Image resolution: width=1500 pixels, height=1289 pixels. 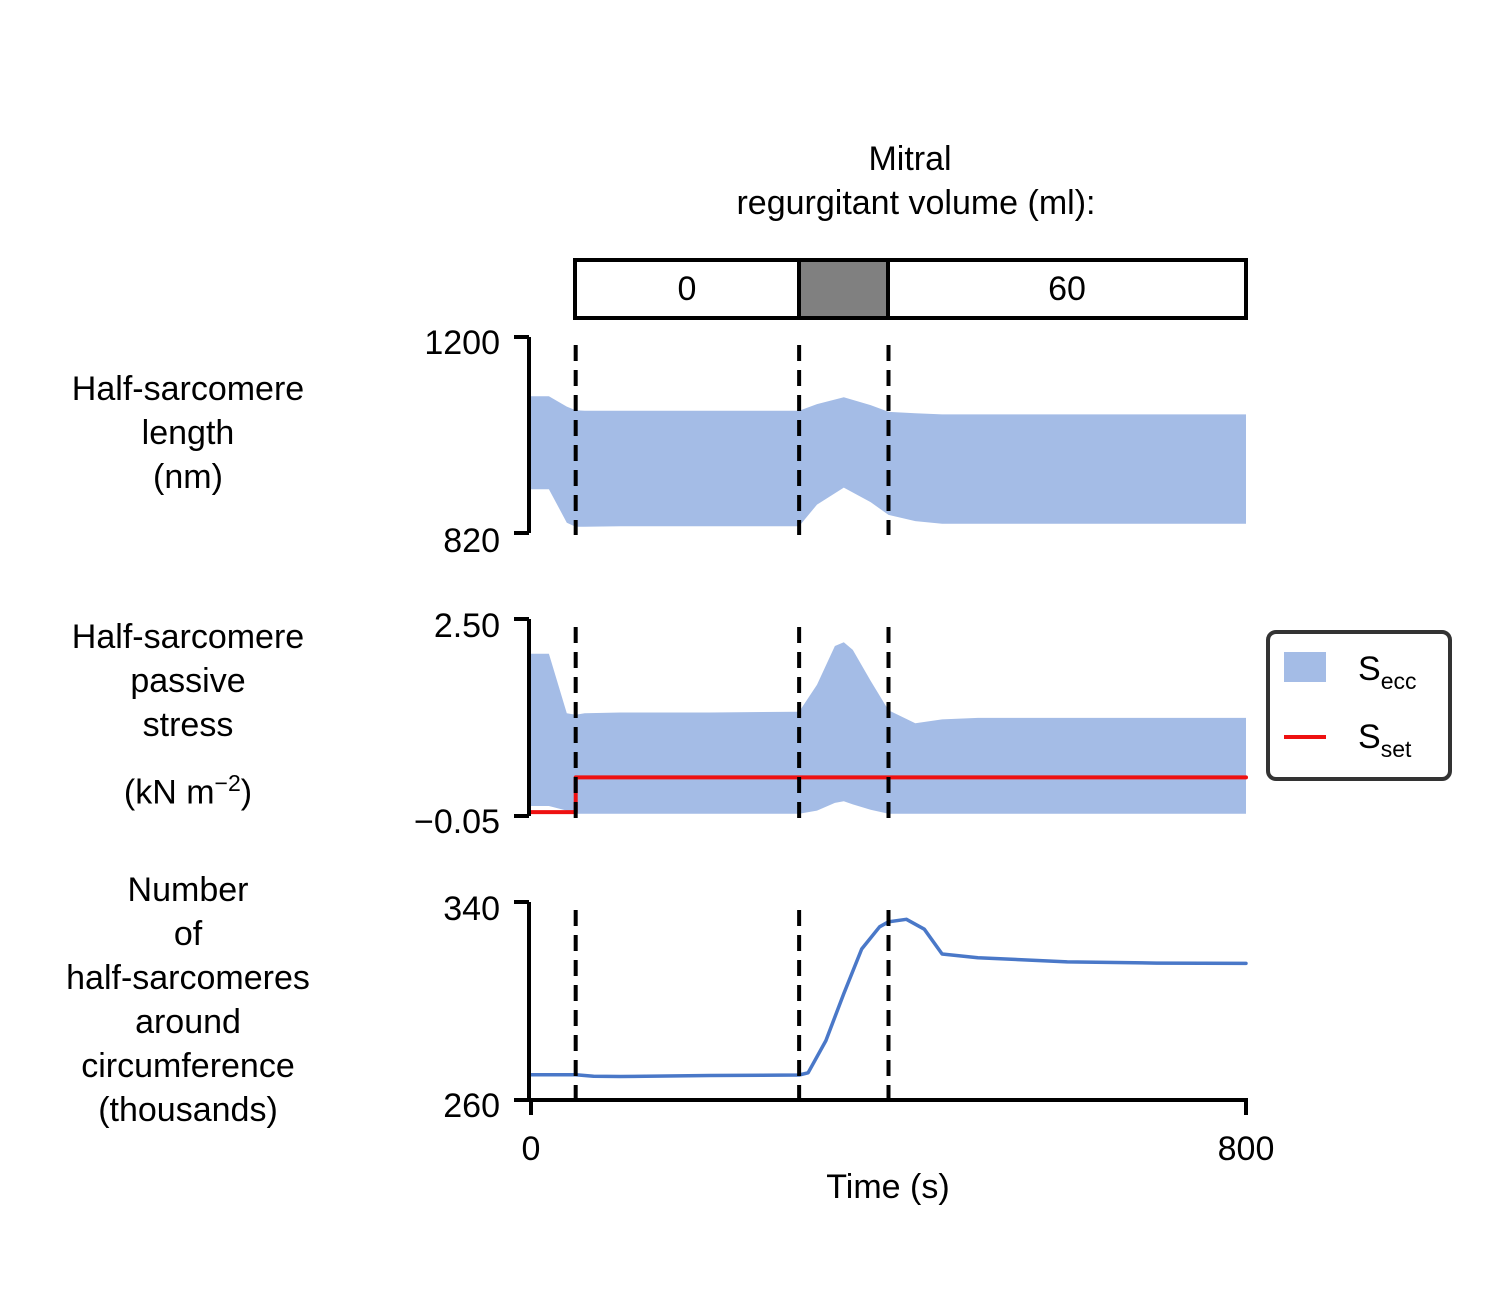 I want to click on length-ytick-top: 1200, so click(x=462, y=343).